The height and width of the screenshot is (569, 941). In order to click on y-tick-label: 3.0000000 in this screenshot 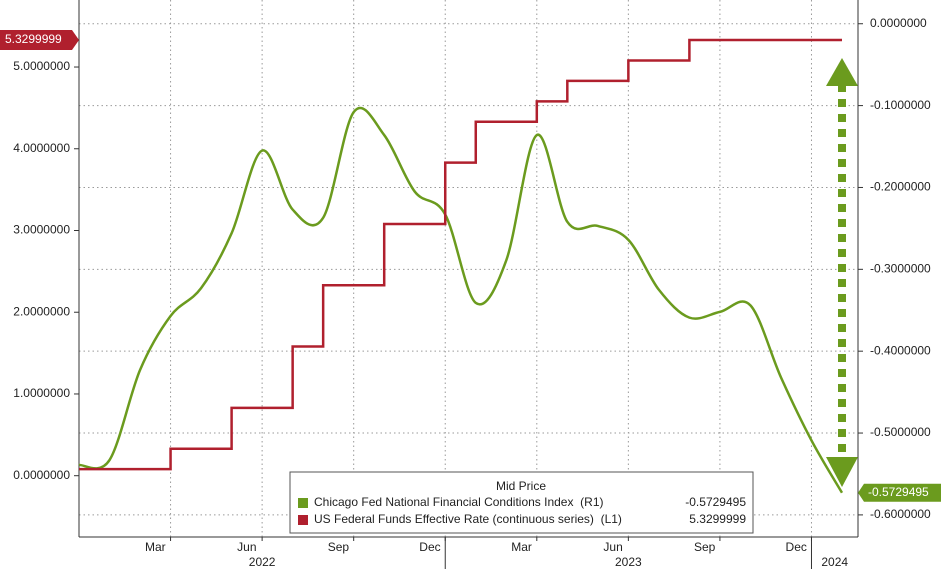, I will do `click(41, 230)`.